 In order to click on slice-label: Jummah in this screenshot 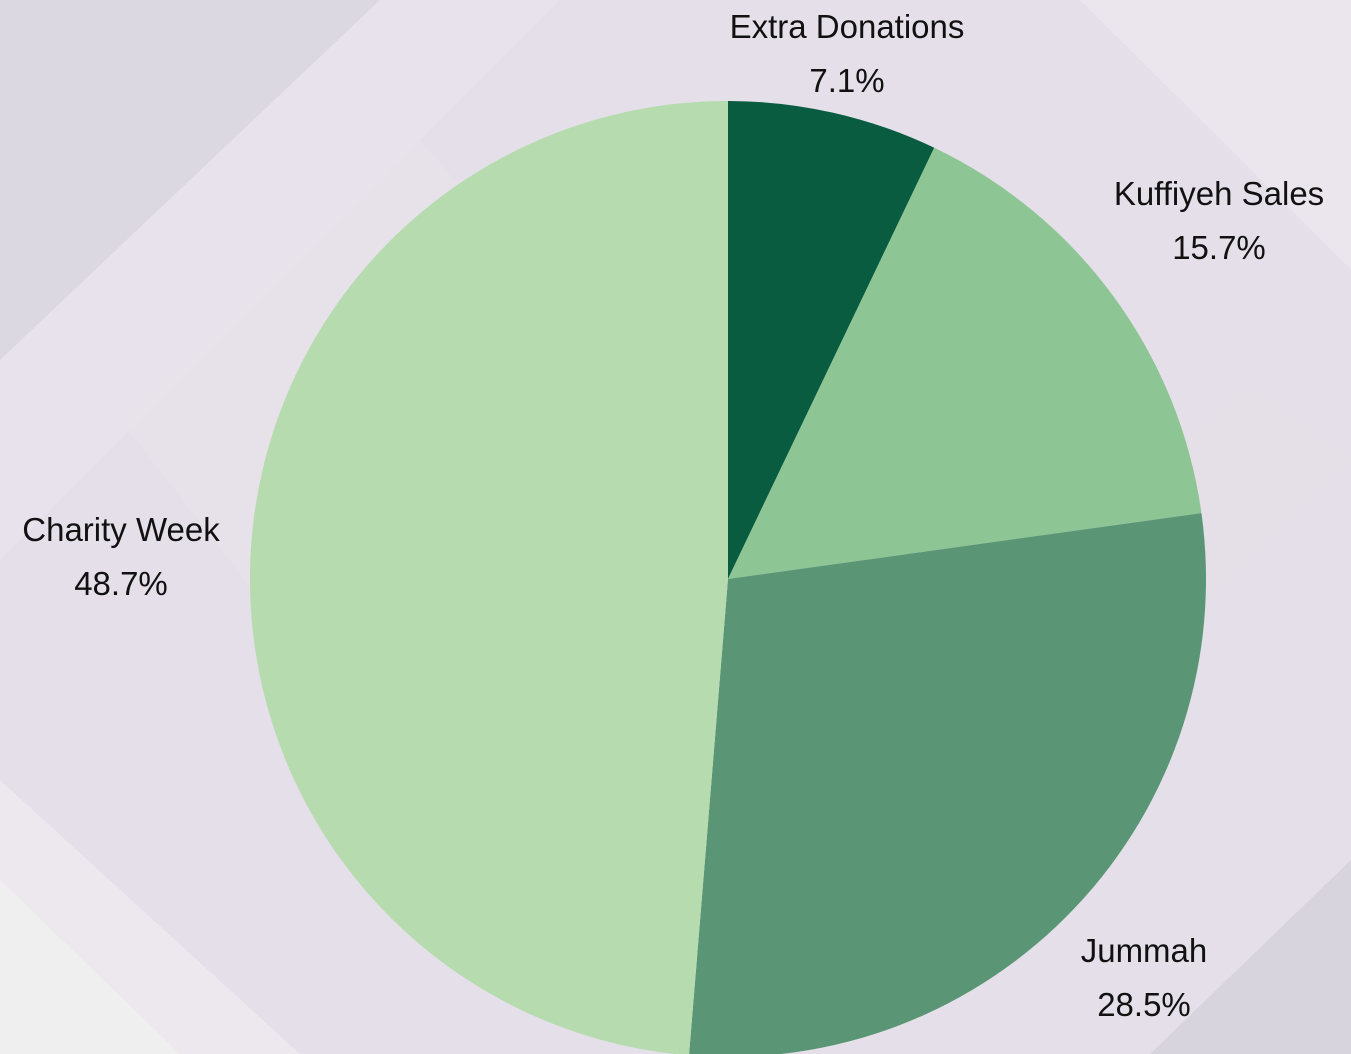, I will do `click(1144, 950)`.